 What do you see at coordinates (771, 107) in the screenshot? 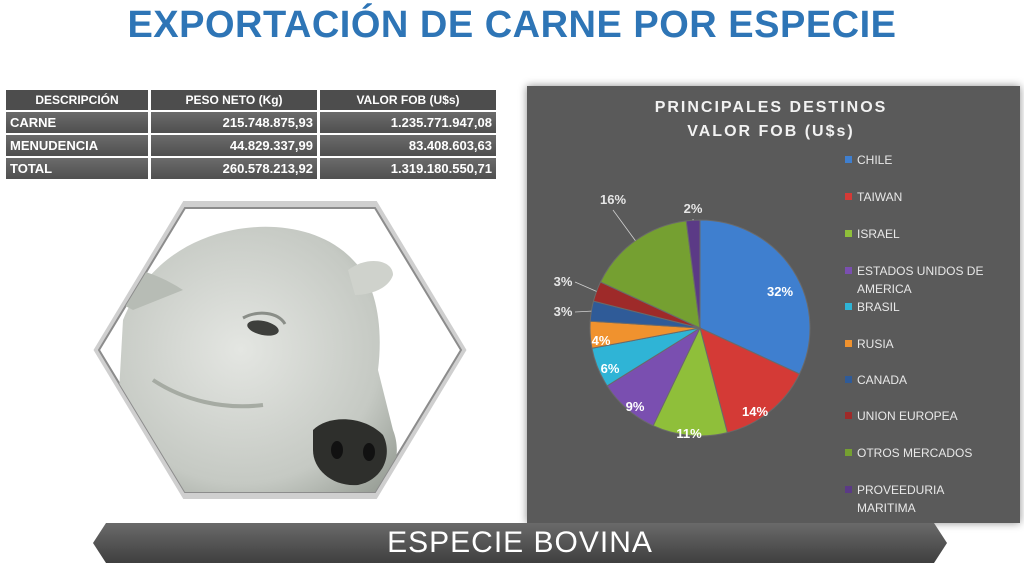
I see `chart-title-line: PRINCIPALES DESTINOS` at bounding box center [771, 107].